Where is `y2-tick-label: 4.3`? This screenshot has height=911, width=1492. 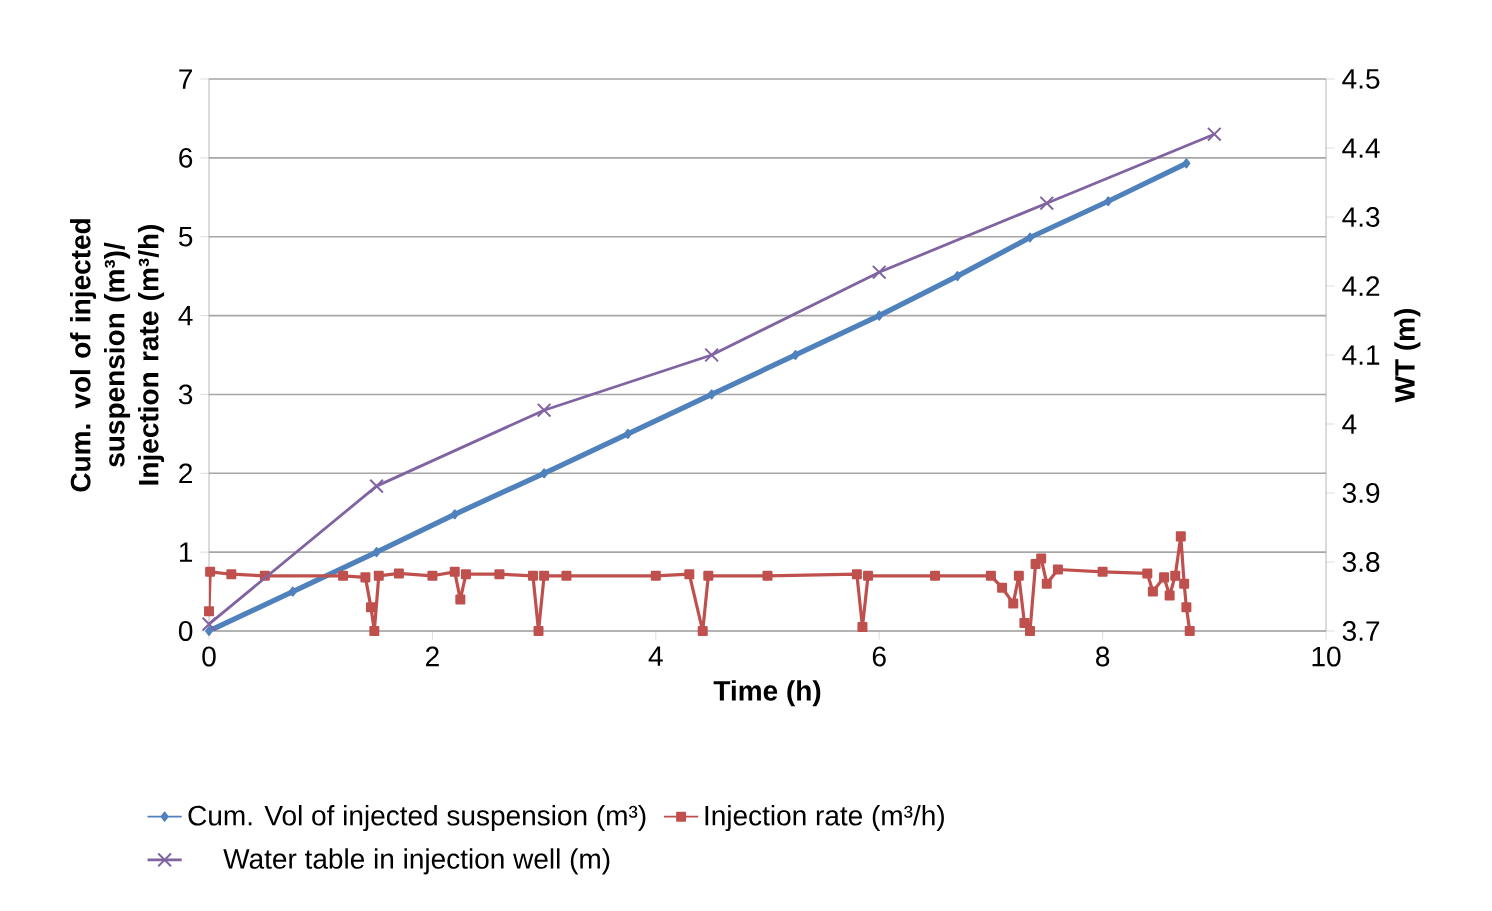 y2-tick-label: 4.3 is located at coordinates (1361, 217).